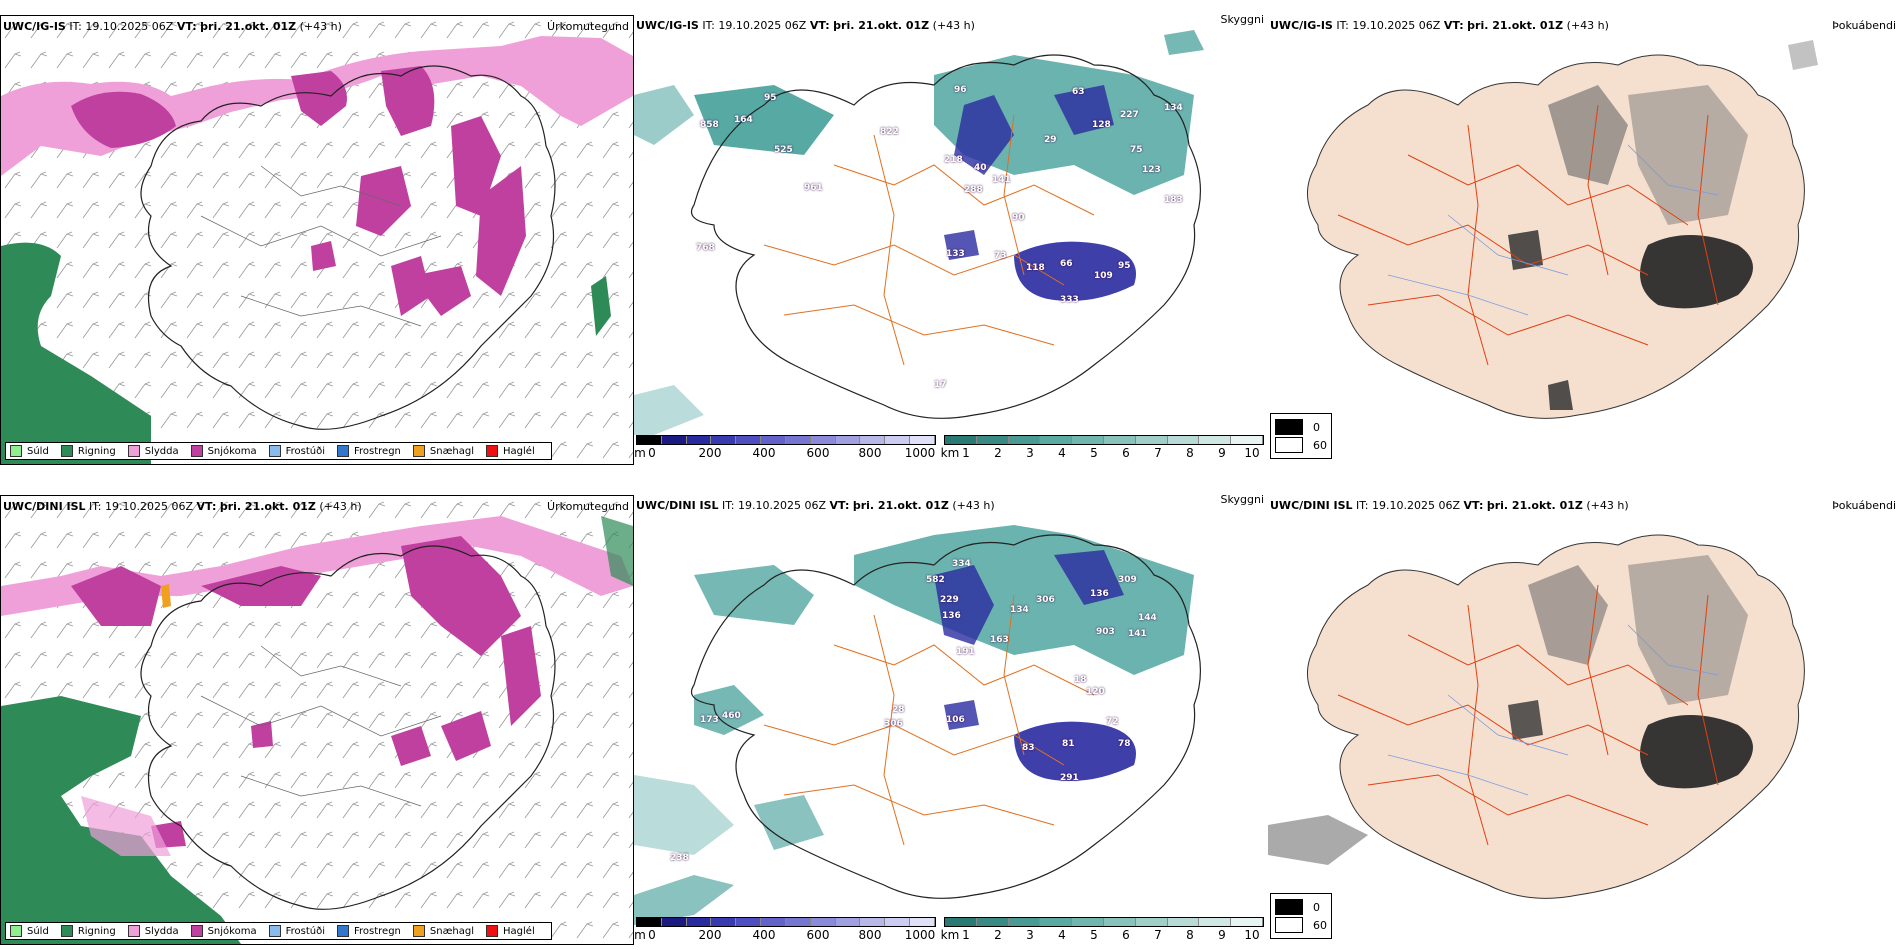 Image resolution: width=1900 pixels, height=950 pixels. Describe the element at coordinates (813, 188) in the screenshot. I see `cloud-value-label: 961` at that location.